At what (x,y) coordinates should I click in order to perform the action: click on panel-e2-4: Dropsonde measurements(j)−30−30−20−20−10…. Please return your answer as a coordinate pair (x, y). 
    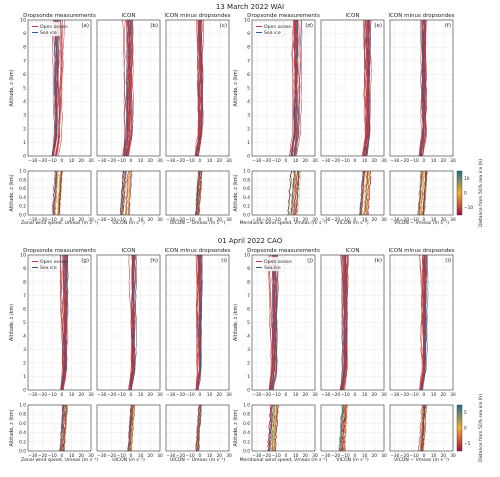
    Looking at the image, I should click on (280, 355).